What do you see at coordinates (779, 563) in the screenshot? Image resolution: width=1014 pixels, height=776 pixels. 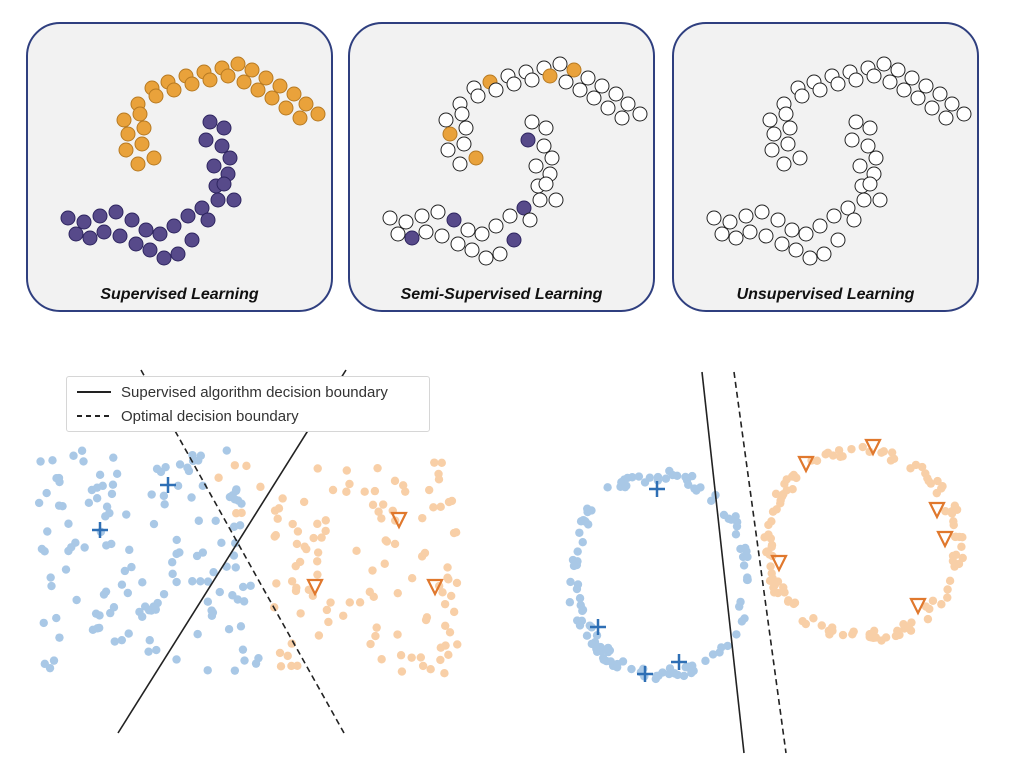 I see `labeled-orange-marker-icon` at bounding box center [779, 563].